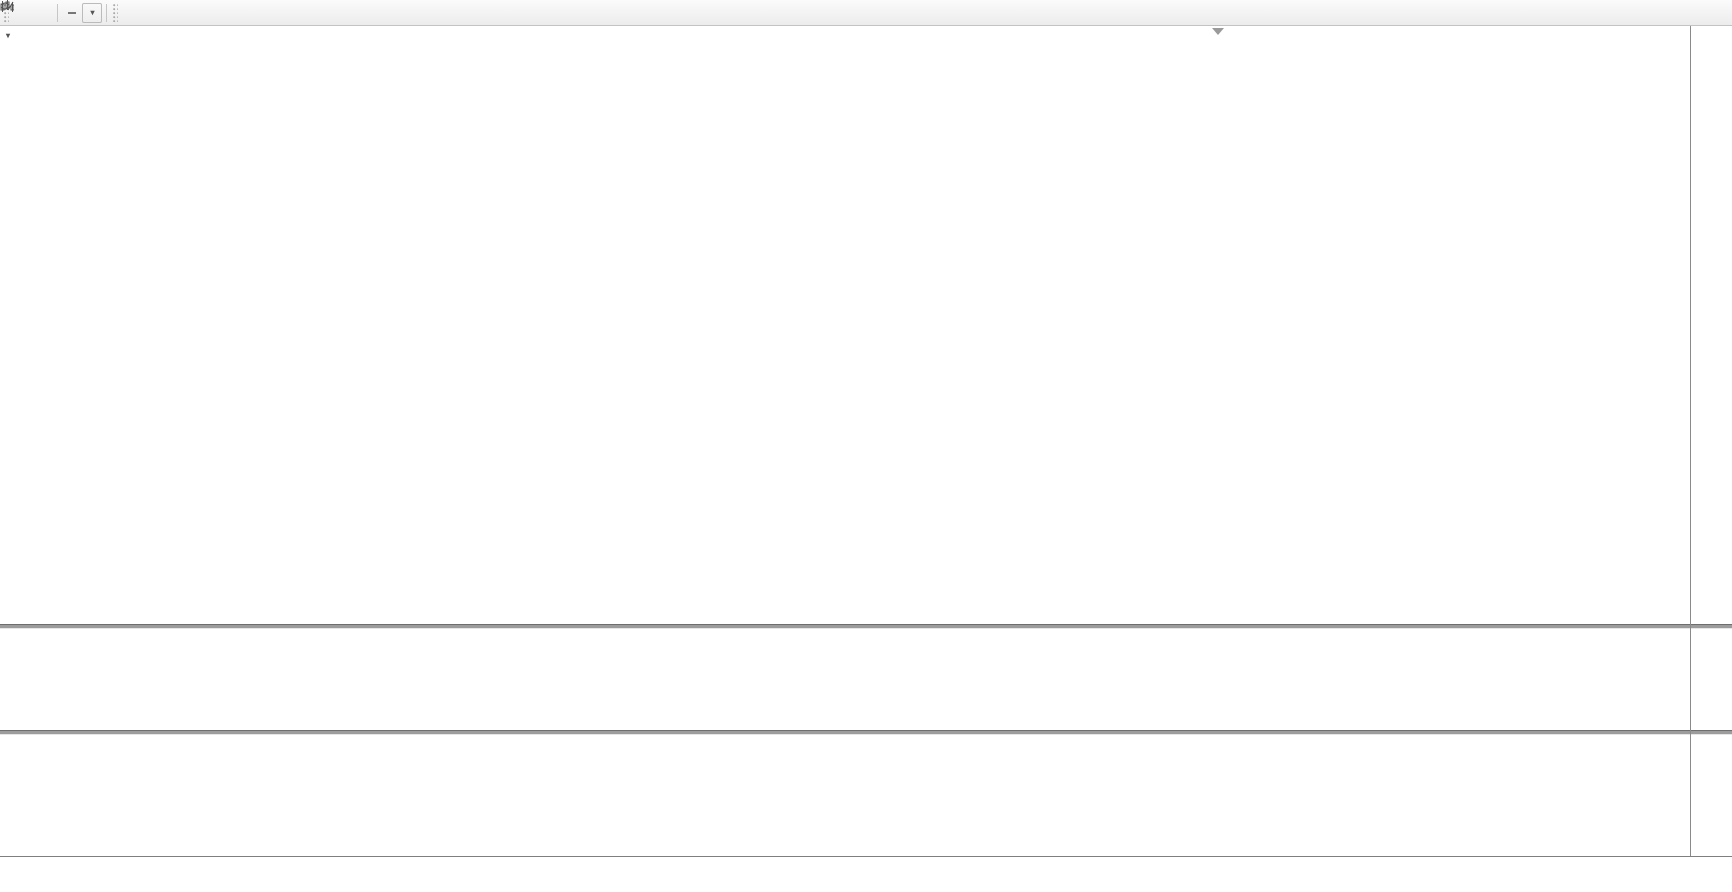 This screenshot has height=892, width=1732. What do you see at coordinates (866, 868) in the screenshot?
I see `time-axis` at bounding box center [866, 868].